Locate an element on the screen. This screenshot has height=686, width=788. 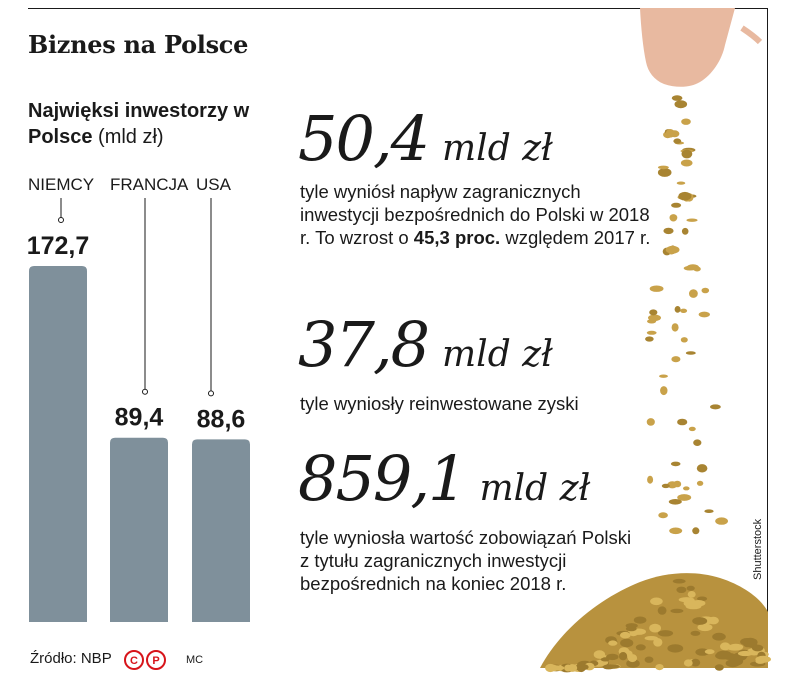
category-label: USA is located at coordinates (214, 184).